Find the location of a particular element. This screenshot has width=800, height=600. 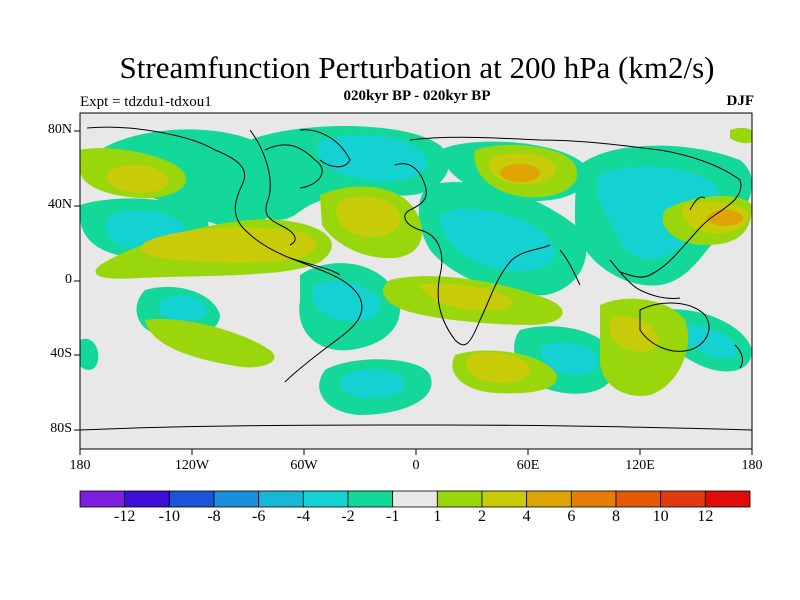

colorbar-label: -6 is located at coordinates (258, 516).